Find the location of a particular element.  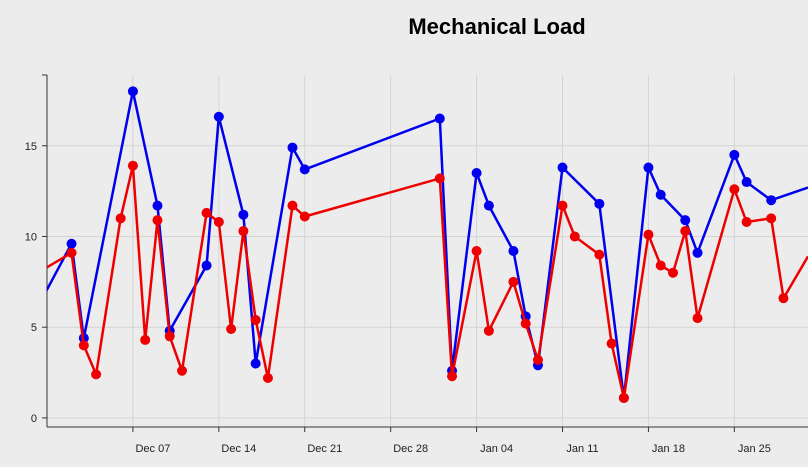

y-tick-label: 15 is located at coordinates (31, 147).